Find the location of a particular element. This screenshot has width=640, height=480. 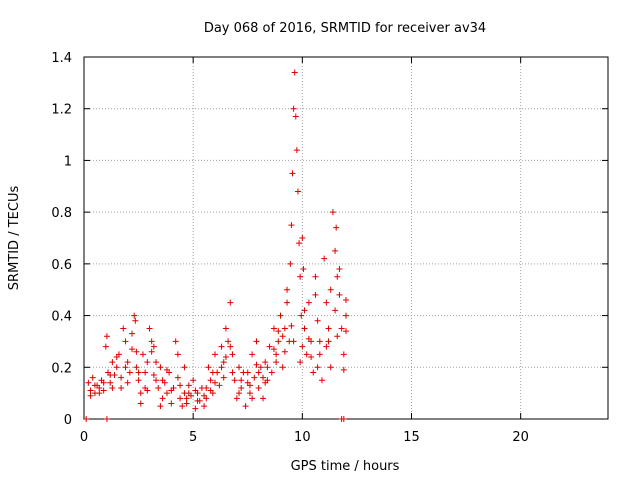

y-tick-label: 1.2 is located at coordinates (61, 110).